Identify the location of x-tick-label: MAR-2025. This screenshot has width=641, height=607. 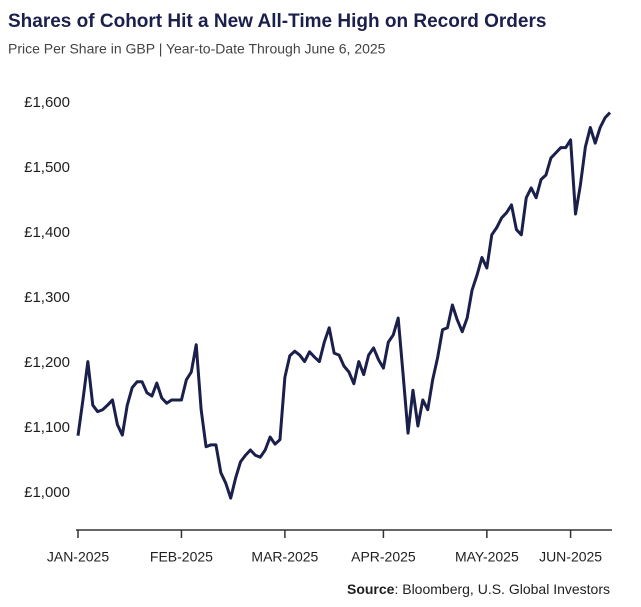
(284, 557).